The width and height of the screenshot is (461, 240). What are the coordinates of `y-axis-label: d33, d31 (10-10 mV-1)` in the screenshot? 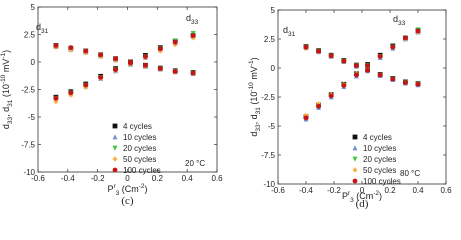 It's located at (255, 96).